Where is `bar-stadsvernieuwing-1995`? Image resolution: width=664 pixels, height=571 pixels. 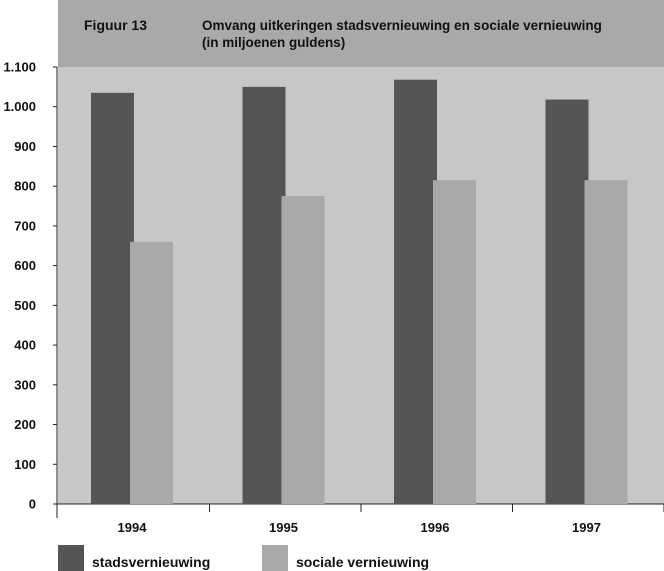
bar-stadsvernieuwing-1995 is located at coordinates (264, 295).